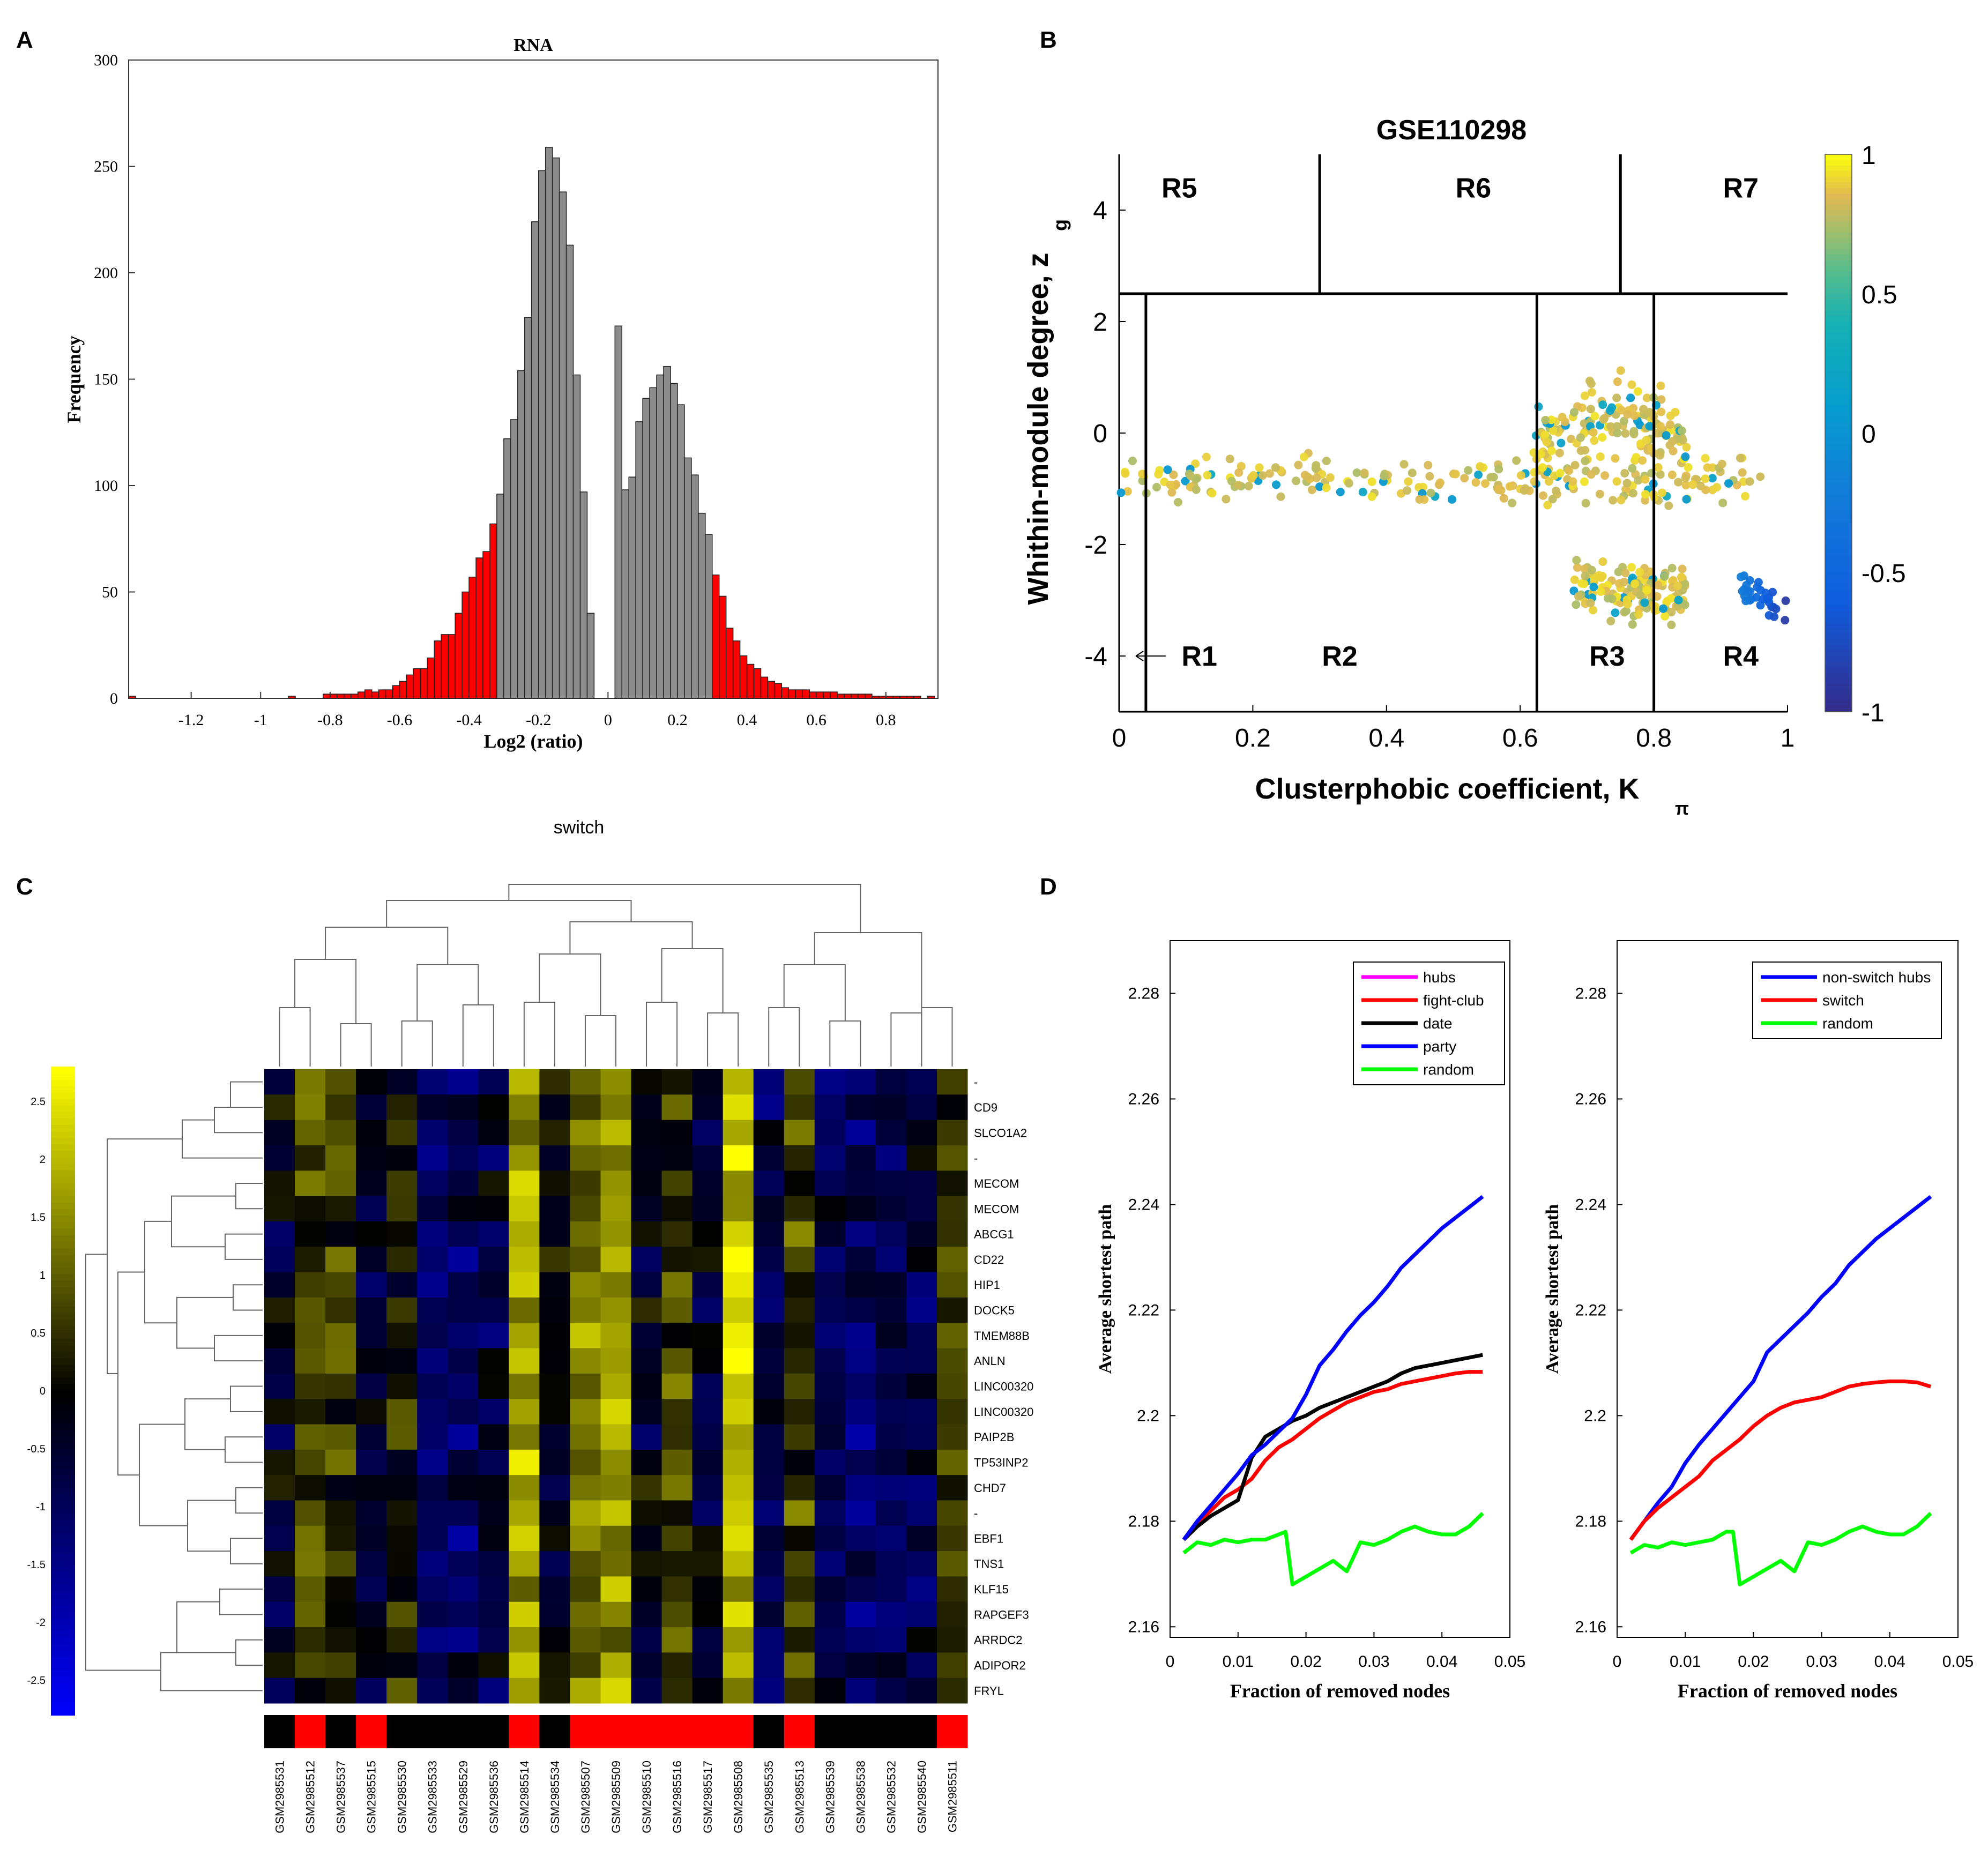  What do you see at coordinates (1451, 130) in the screenshot?
I see `scatter-title: GSE110298` at bounding box center [1451, 130].